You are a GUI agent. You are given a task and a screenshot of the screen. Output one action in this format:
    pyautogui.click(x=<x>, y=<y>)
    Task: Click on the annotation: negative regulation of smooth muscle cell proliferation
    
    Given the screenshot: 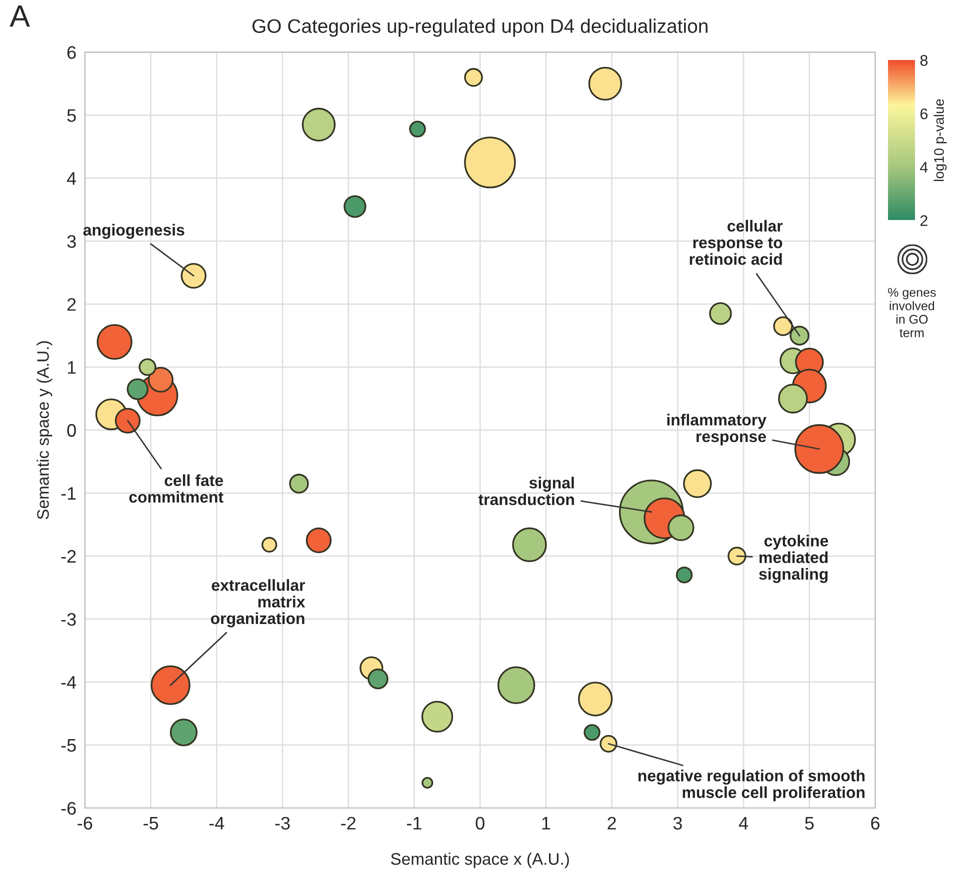 What is the action you would take?
    pyautogui.click(x=751, y=786)
    